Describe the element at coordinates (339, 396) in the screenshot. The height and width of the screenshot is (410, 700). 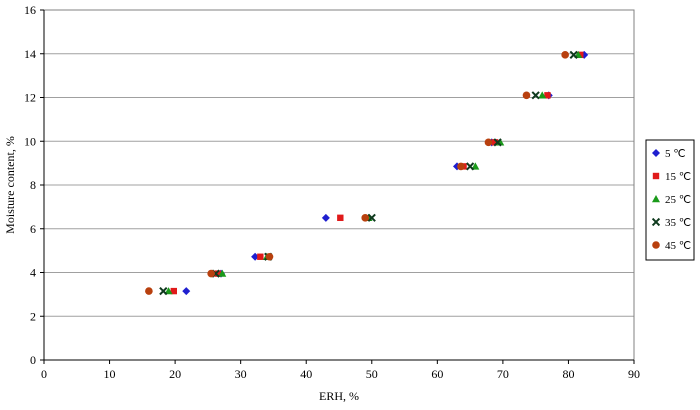
I see `x-axis-label: ERH, %` at that location.